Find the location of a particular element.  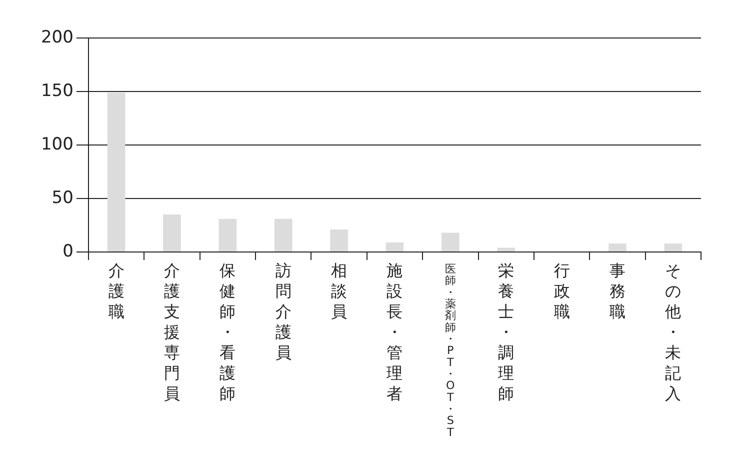

x-tick-label: 栄養士・調理師 is located at coordinates (506, 332).